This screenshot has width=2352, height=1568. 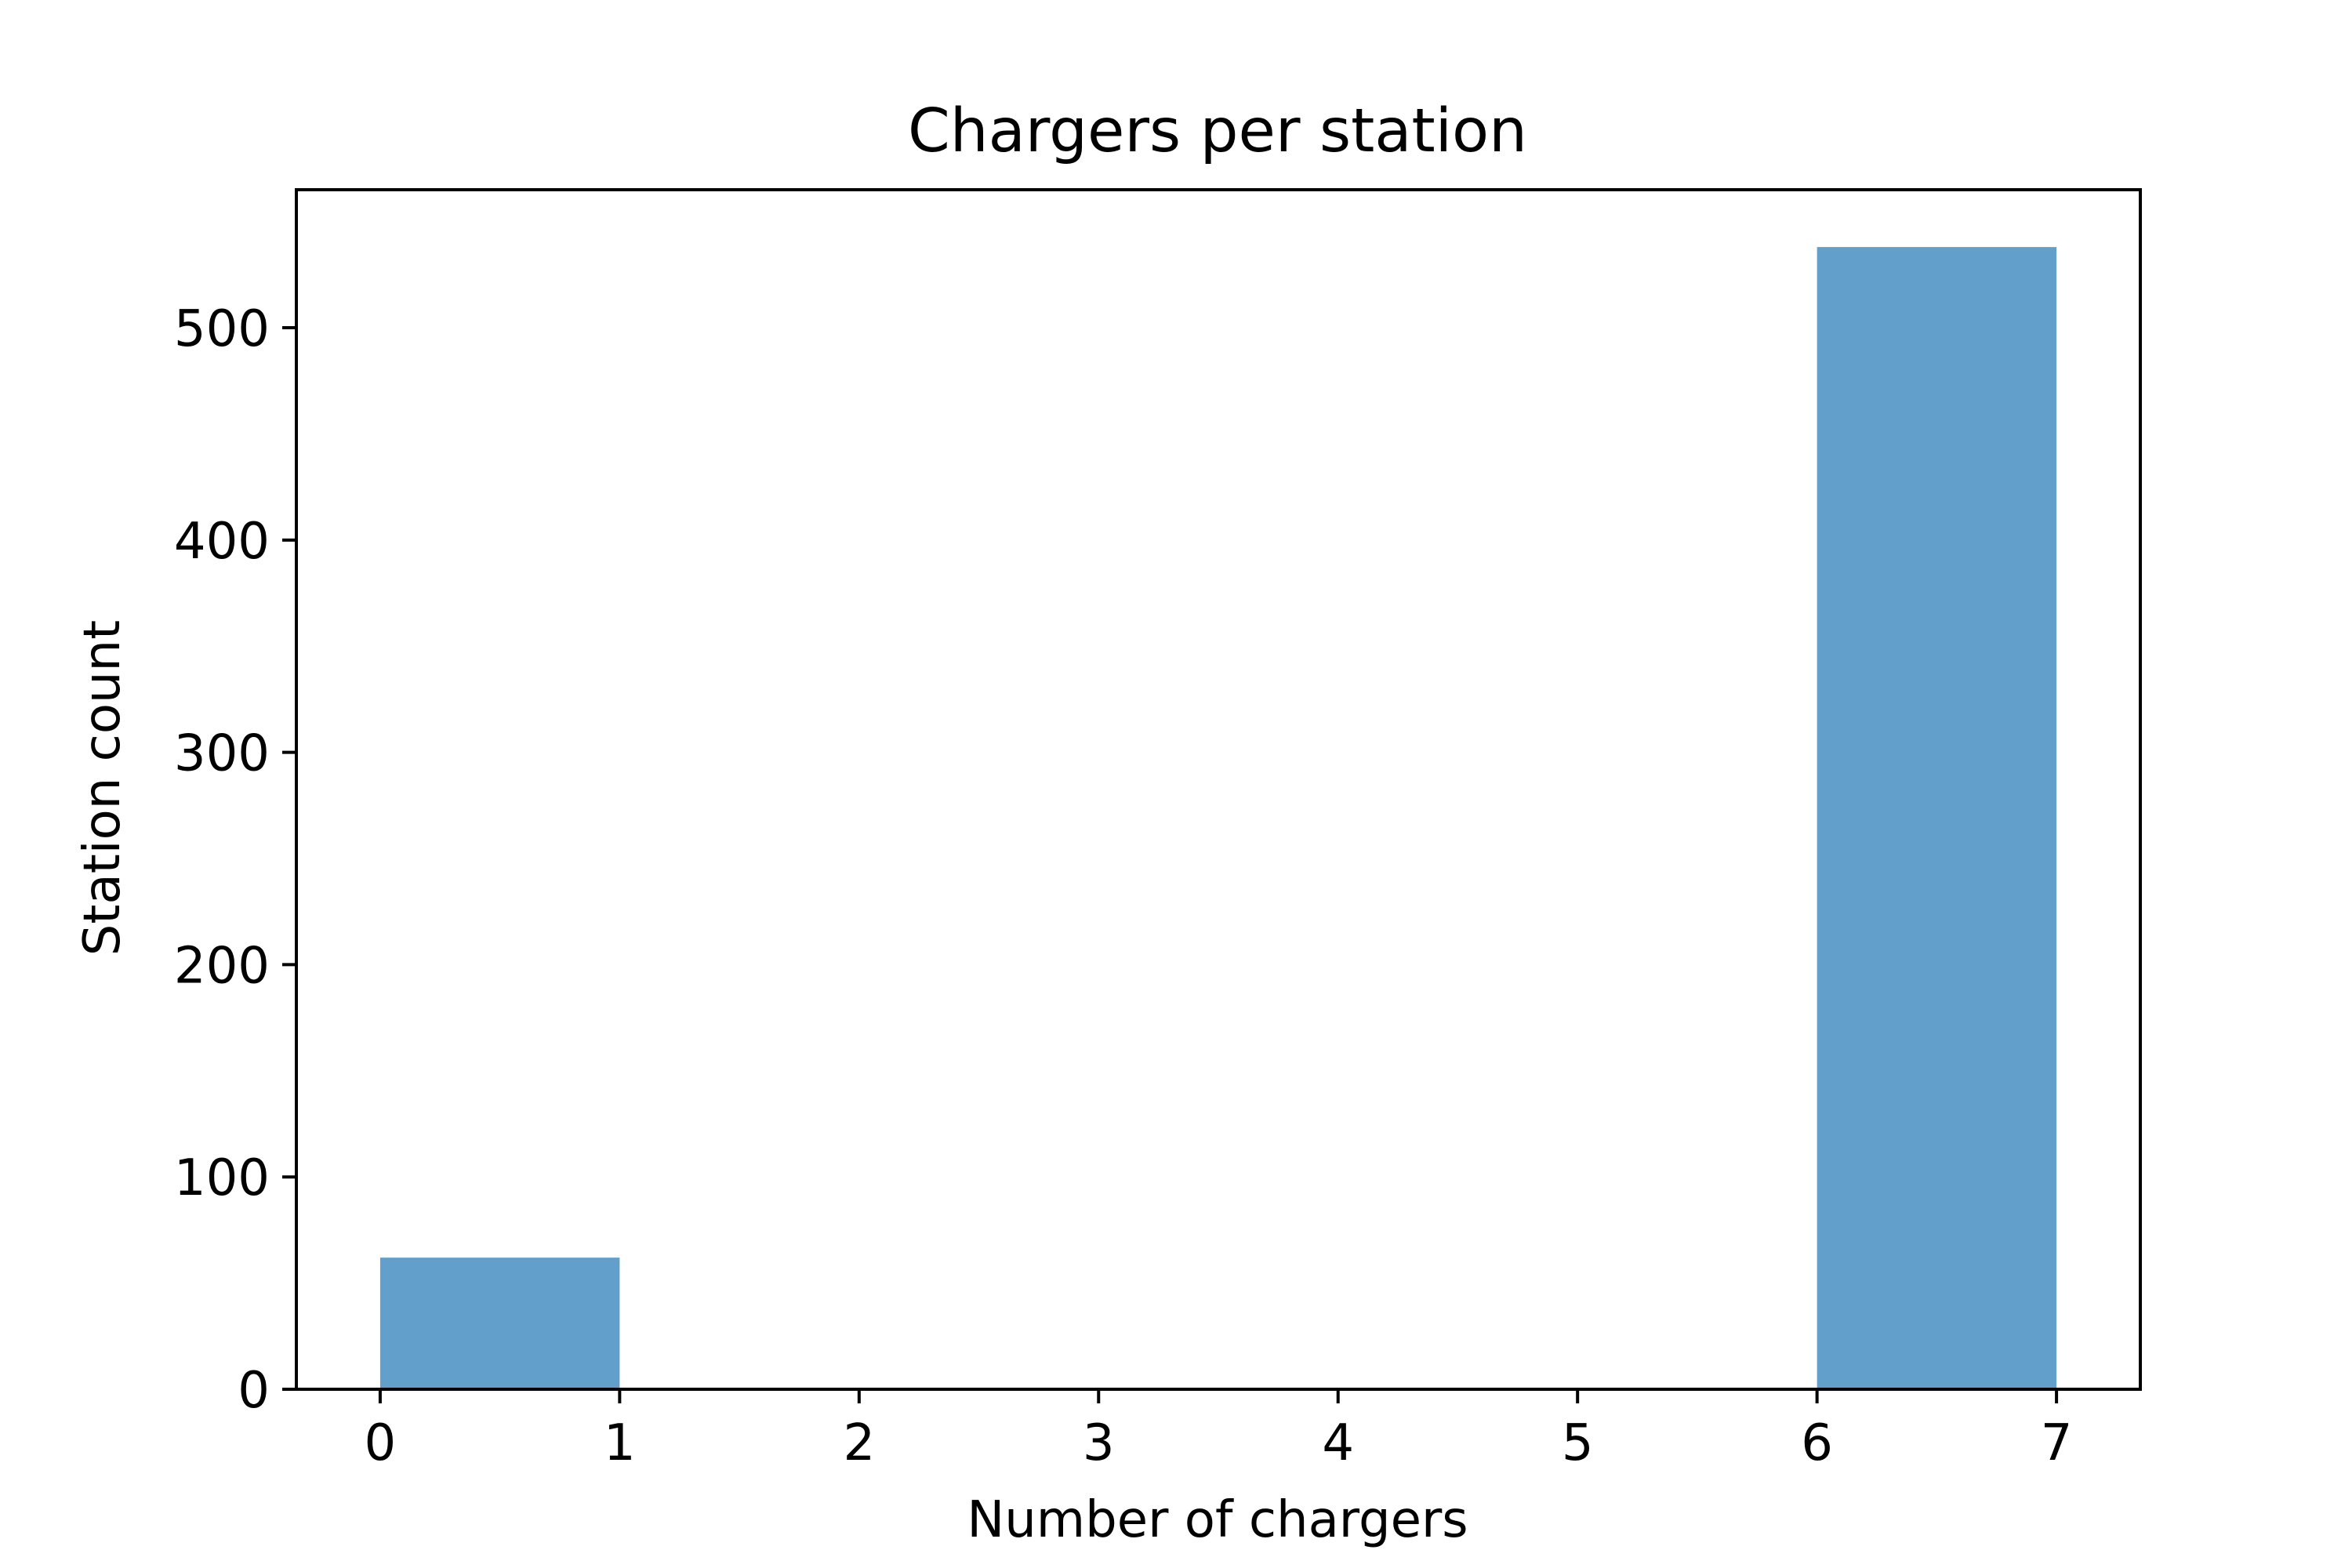 I want to click on x-axis-ticks: 0 1 2 3 4 5 6 7, so click(x=1219, y=1430).